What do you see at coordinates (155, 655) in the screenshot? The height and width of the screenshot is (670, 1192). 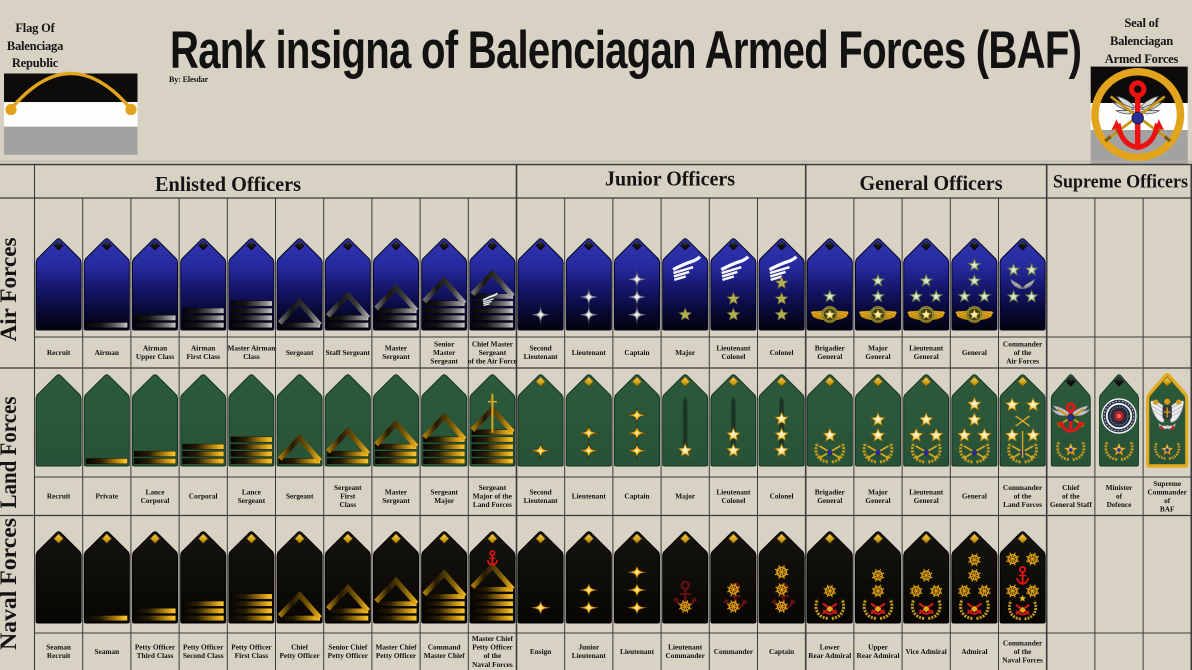 I see `svg-text: Third Class` at bounding box center [155, 655].